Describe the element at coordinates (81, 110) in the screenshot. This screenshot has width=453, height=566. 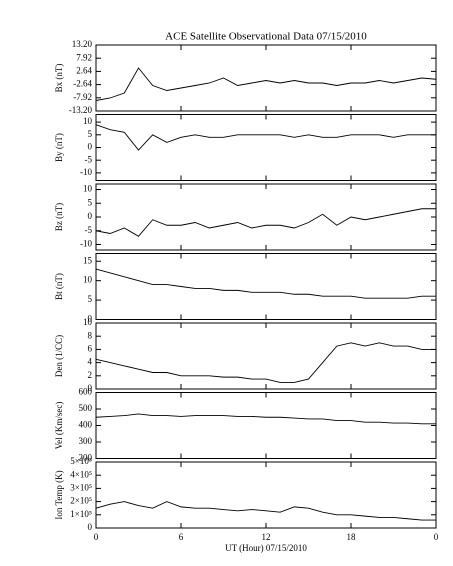
I see `y-tick-label: -13.20` at that location.